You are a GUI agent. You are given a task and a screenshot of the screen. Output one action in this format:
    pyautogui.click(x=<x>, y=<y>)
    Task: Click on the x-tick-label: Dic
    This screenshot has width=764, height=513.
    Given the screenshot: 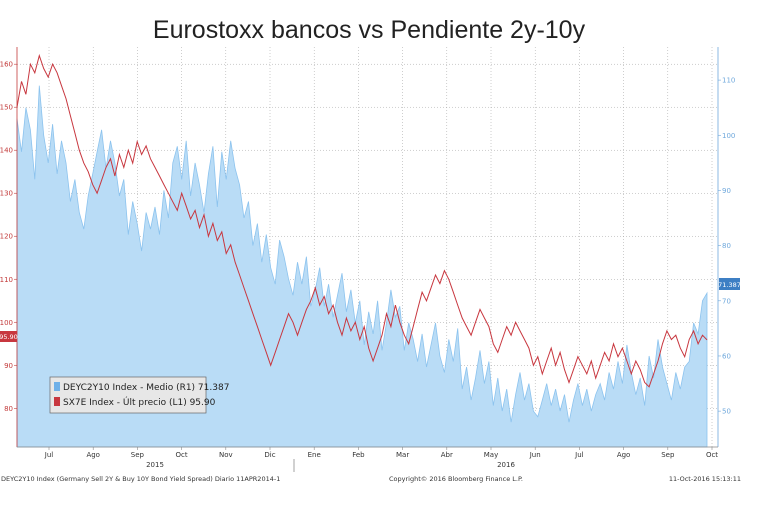 What is the action you would take?
    pyautogui.click(x=269, y=455)
    